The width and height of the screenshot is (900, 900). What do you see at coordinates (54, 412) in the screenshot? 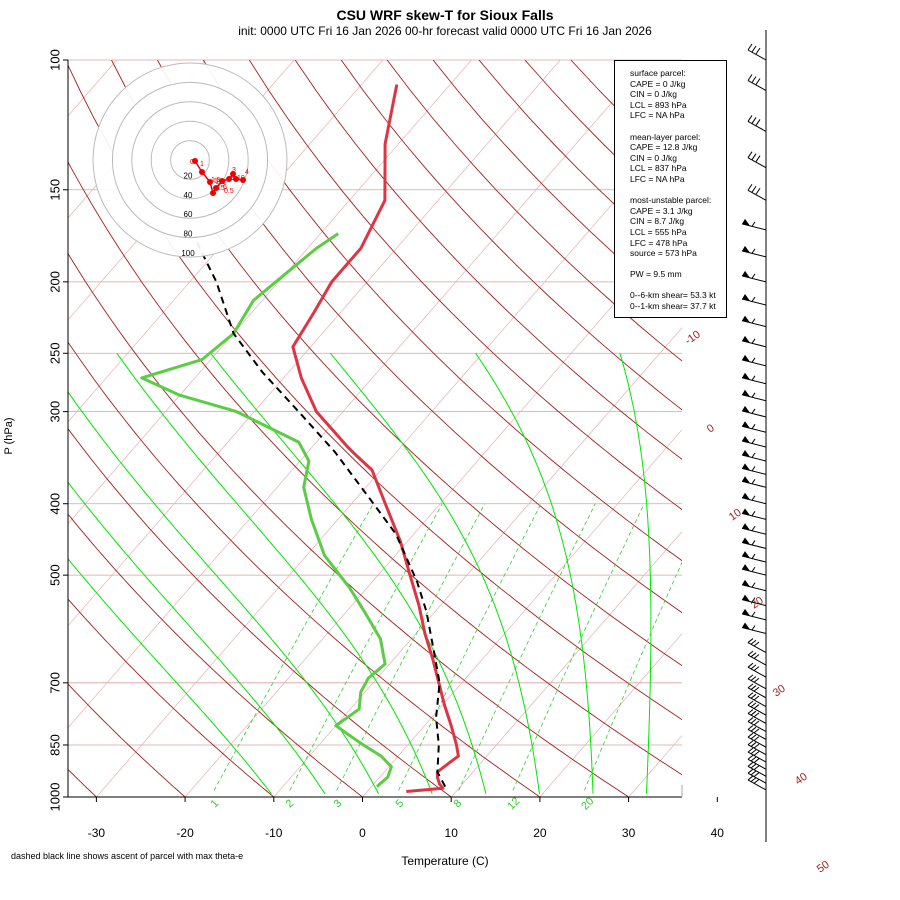
I see `y-tick-label: 300` at bounding box center [54, 412].